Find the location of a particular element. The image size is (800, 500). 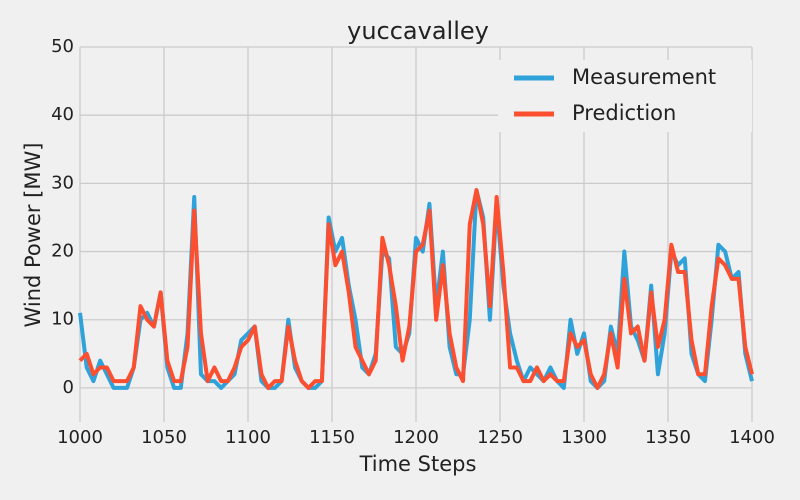

x-tick-label: 1200 is located at coordinates (416, 437).